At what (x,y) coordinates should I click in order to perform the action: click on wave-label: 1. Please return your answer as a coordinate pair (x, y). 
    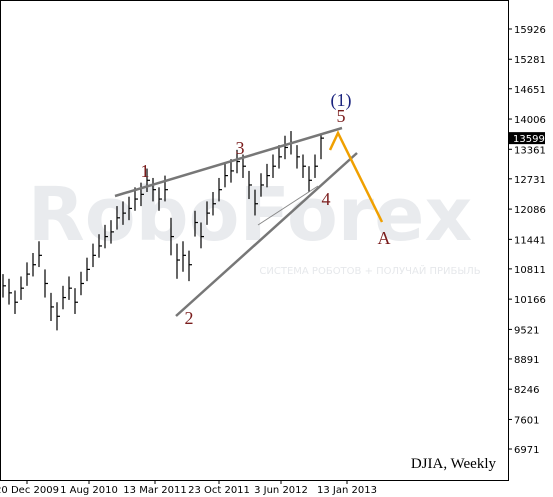
    Looking at the image, I should click on (145, 171).